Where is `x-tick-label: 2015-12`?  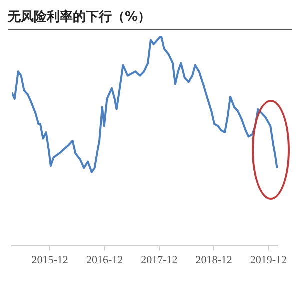
x-tick-label: 2015-12 is located at coordinates (50, 260).